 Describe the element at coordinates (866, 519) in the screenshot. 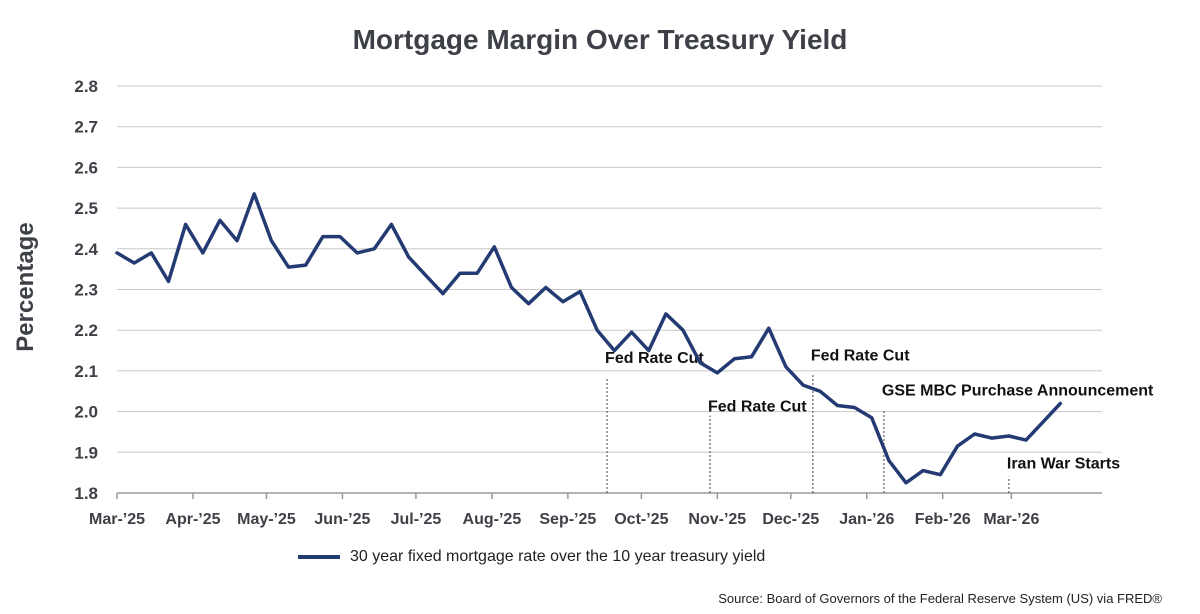

I see `x-tick-label: Jan-’26` at that location.